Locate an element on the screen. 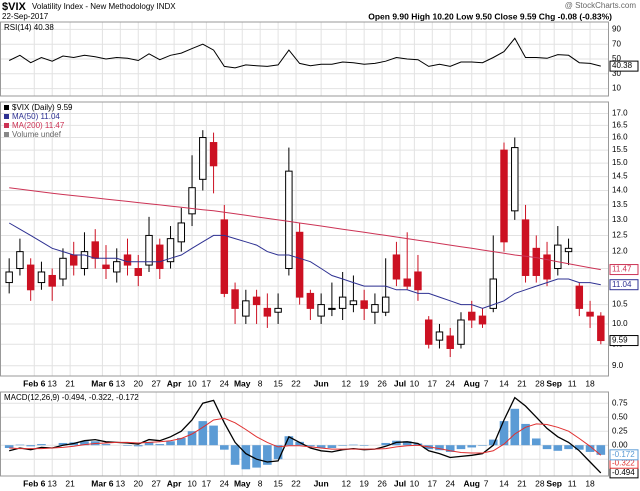 The height and width of the screenshot is (491, 640). x-tick-label: Jul is located at coordinates (400, 483).